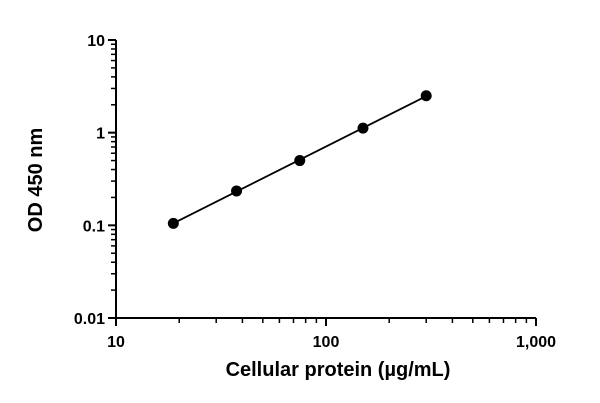 This screenshot has width=600, height=403. What do you see at coordinates (326, 342) in the screenshot?
I see `x-tick-label: 100` at bounding box center [326, 342].